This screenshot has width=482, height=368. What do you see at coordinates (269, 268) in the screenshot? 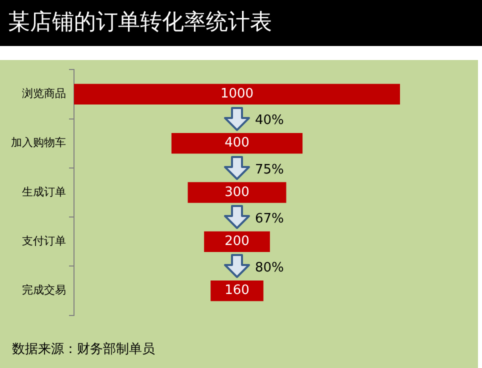
I see `text: 80%` at bounding box center [269, 268].